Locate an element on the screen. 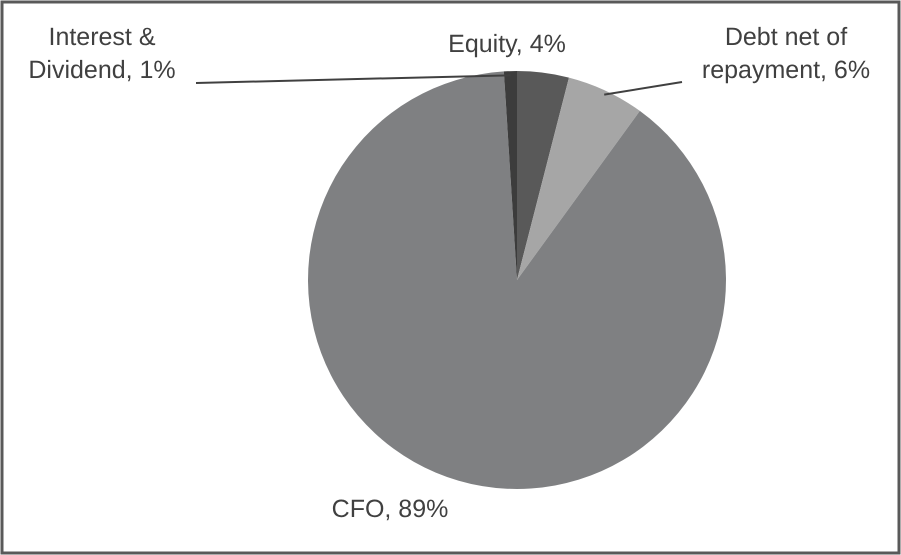  slice-label: Interest & Dividend, 1% is located at coordinates (102, 53).